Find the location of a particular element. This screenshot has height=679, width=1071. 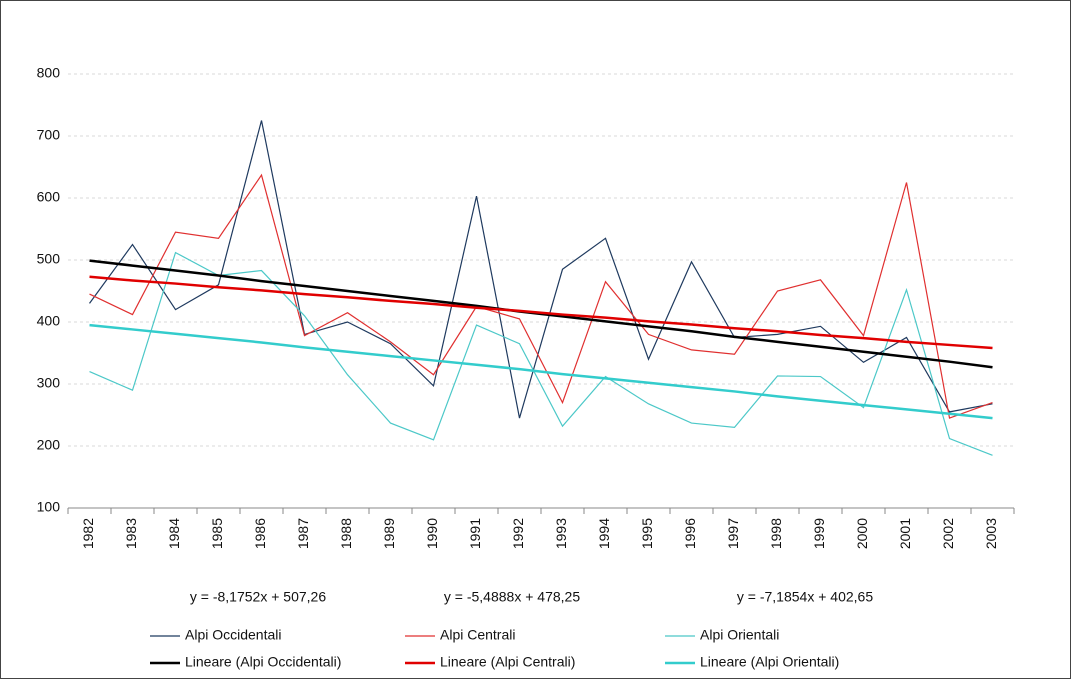

legend-label: Lineare (Alpi Centrali) is located at coordinates (507, 662).